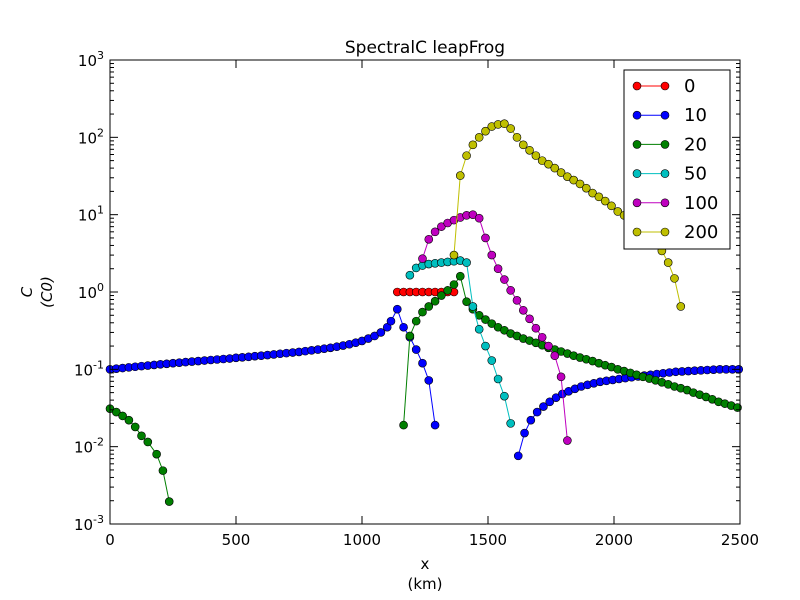 The image size is (800, 600). Describe the element at coordinates (701, 232) in the screenshot. I see `legend-label: 200` at that location.